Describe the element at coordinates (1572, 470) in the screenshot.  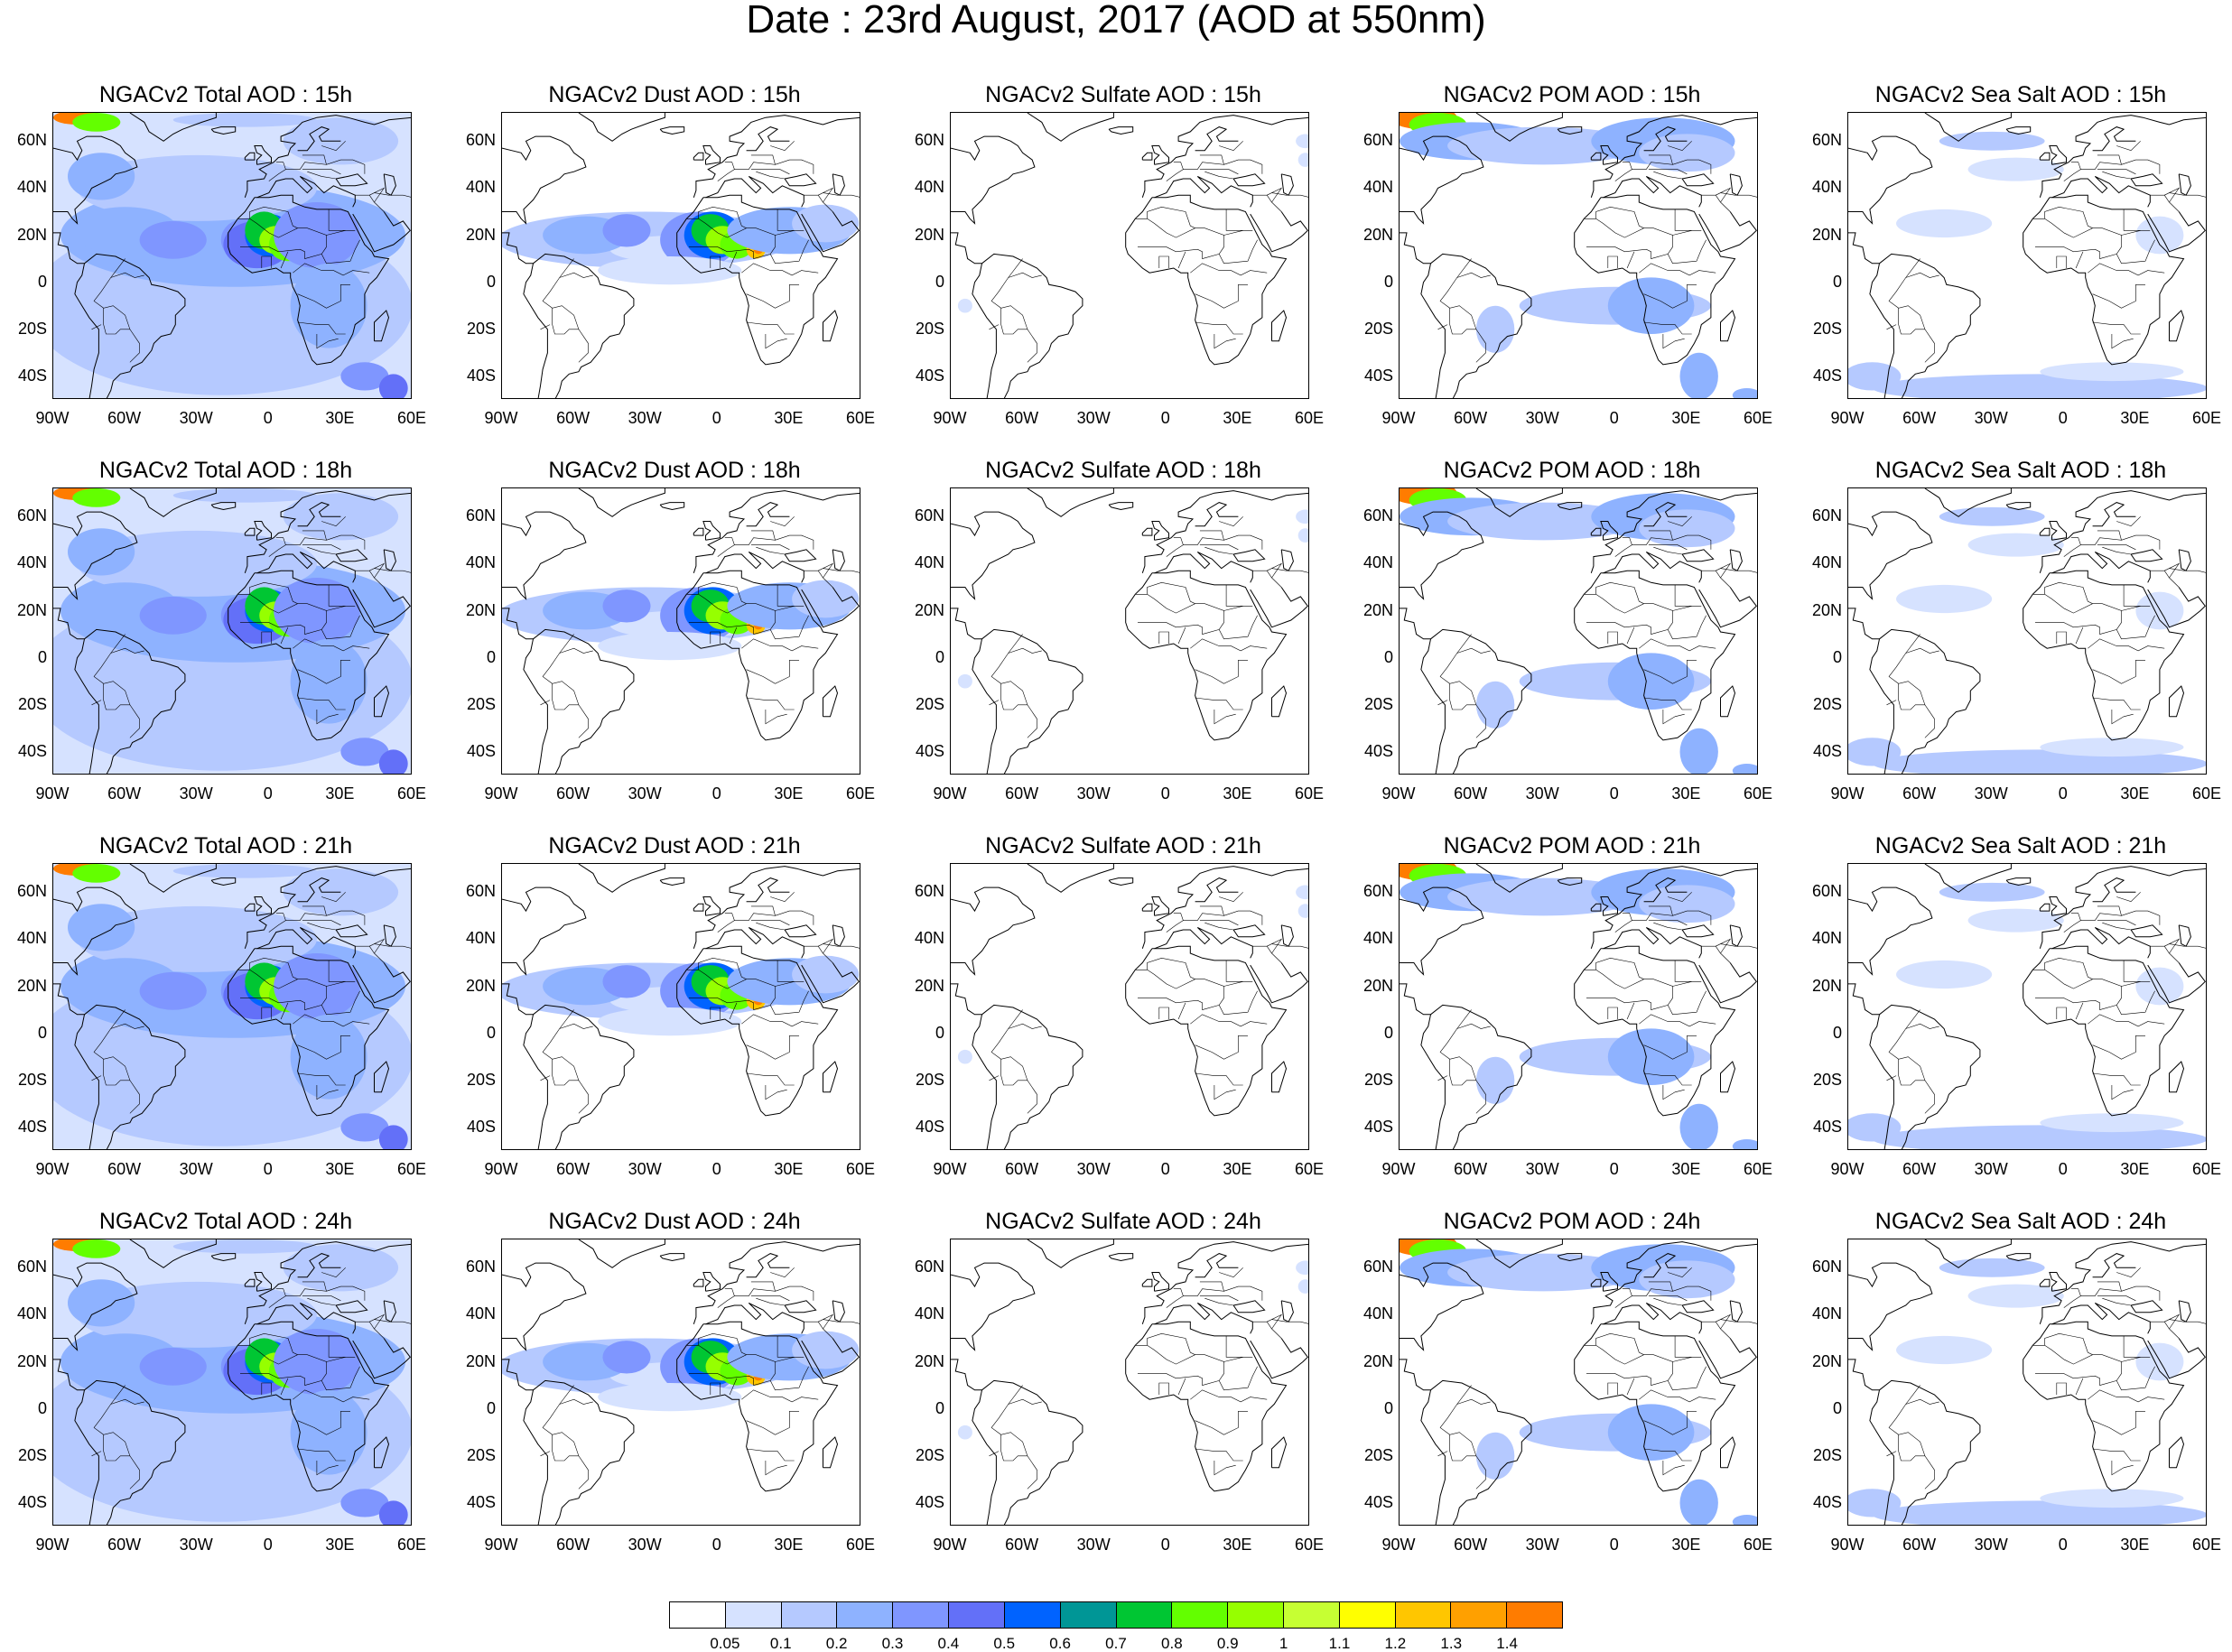
I see `panel-title: NGACv2 POM AOD : 18h` at that location.